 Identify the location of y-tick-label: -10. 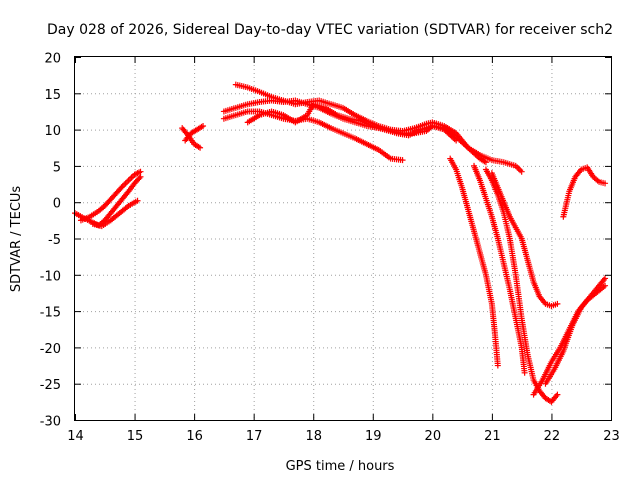
(50, 276).